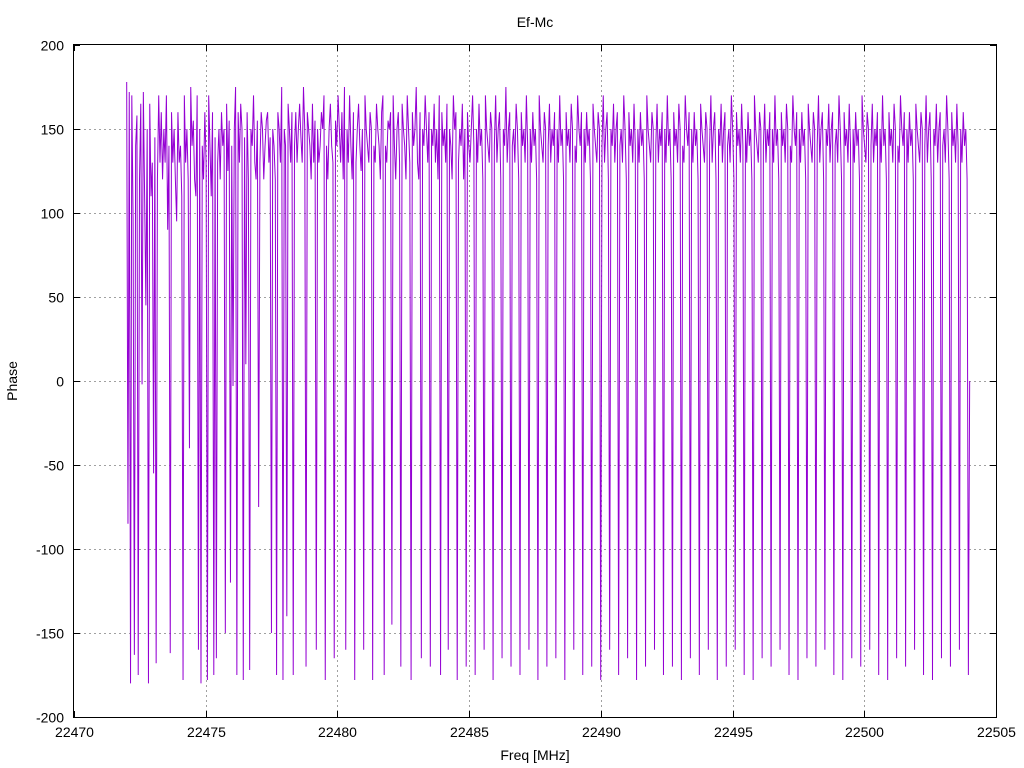  Describe the element at coordinates (206, 732) in the screenshot. I see `x-tick-label: 22475` at that location.